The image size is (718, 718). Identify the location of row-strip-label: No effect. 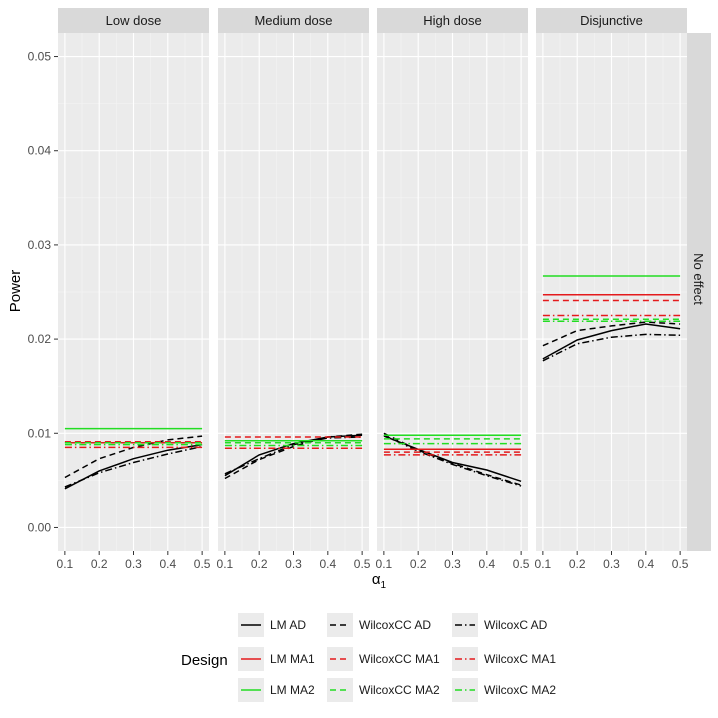
(698, 279).